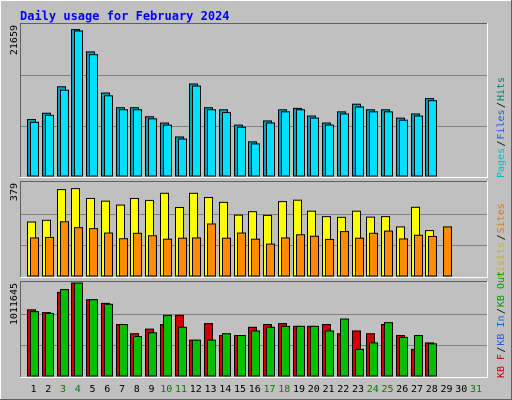 The height and width of the screenshot is (400, 512). What do you see at coordinates (373, 389) in the screenshot?
I see `x-tick-label-24: 24` at bounding box center [373, 389].